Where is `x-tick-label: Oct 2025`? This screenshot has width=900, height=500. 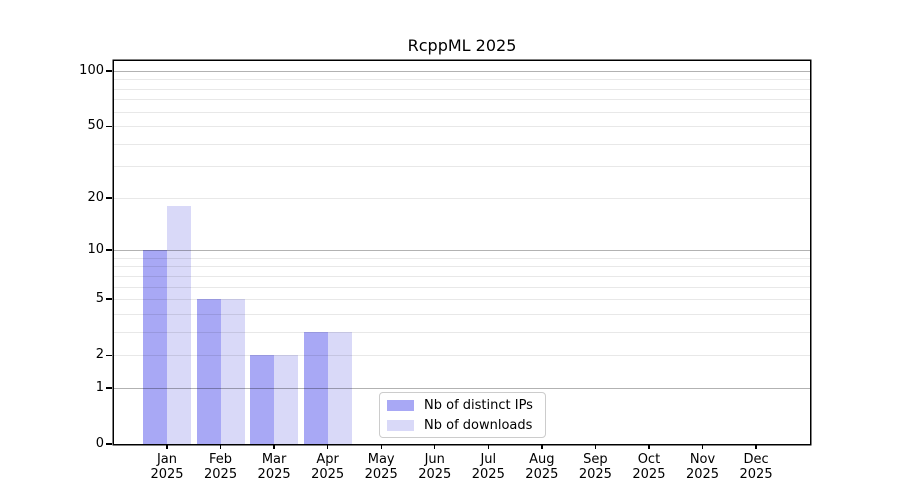 x-tick-label: Oct 2025 is located at coordinates (649, 467).